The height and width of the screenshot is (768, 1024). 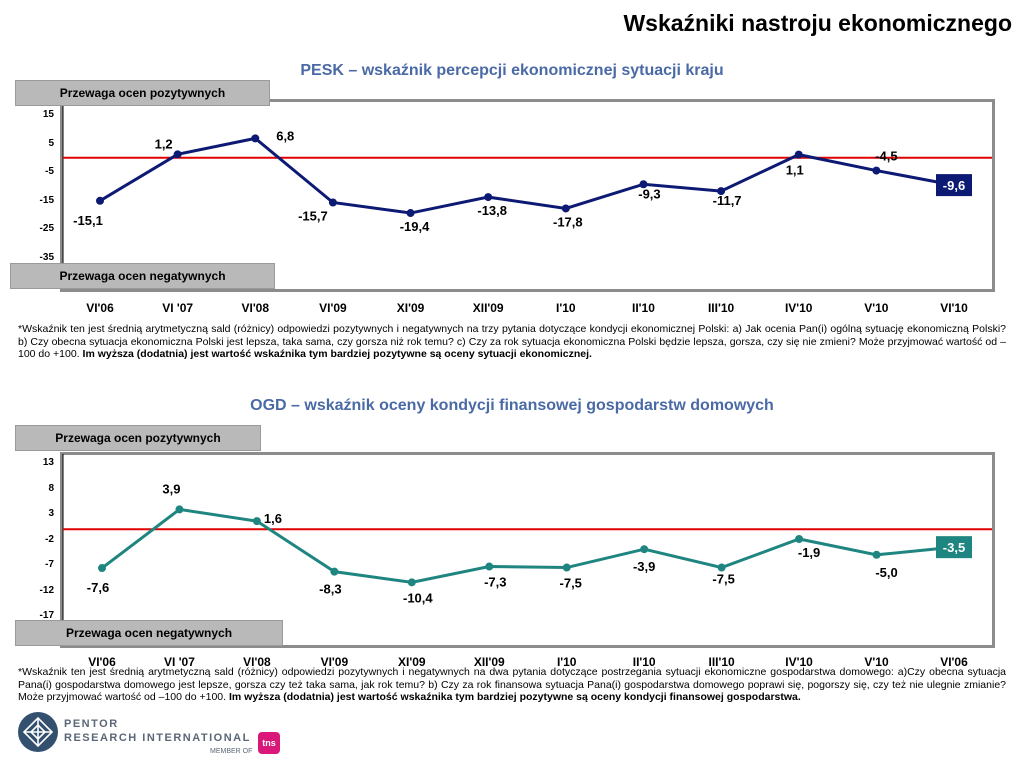 What do you see at coordinates (231, 751) in the screenshot?
I see `logo-member: MEMBER OF` at bounding box center [231, 751].